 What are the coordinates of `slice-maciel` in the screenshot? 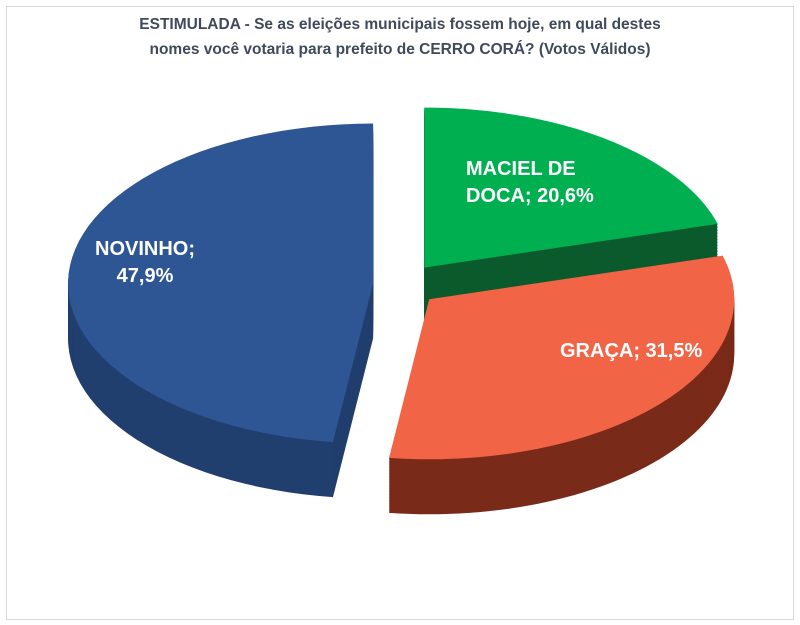 It's located at (571, 187).